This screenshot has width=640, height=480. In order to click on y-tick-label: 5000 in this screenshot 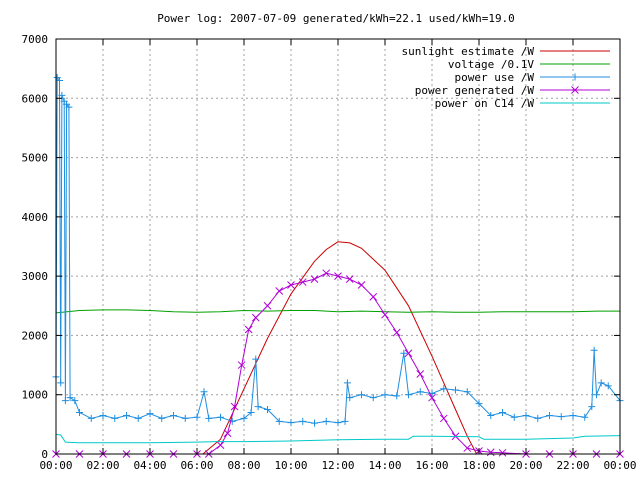, I will do `click(35, 158)`.